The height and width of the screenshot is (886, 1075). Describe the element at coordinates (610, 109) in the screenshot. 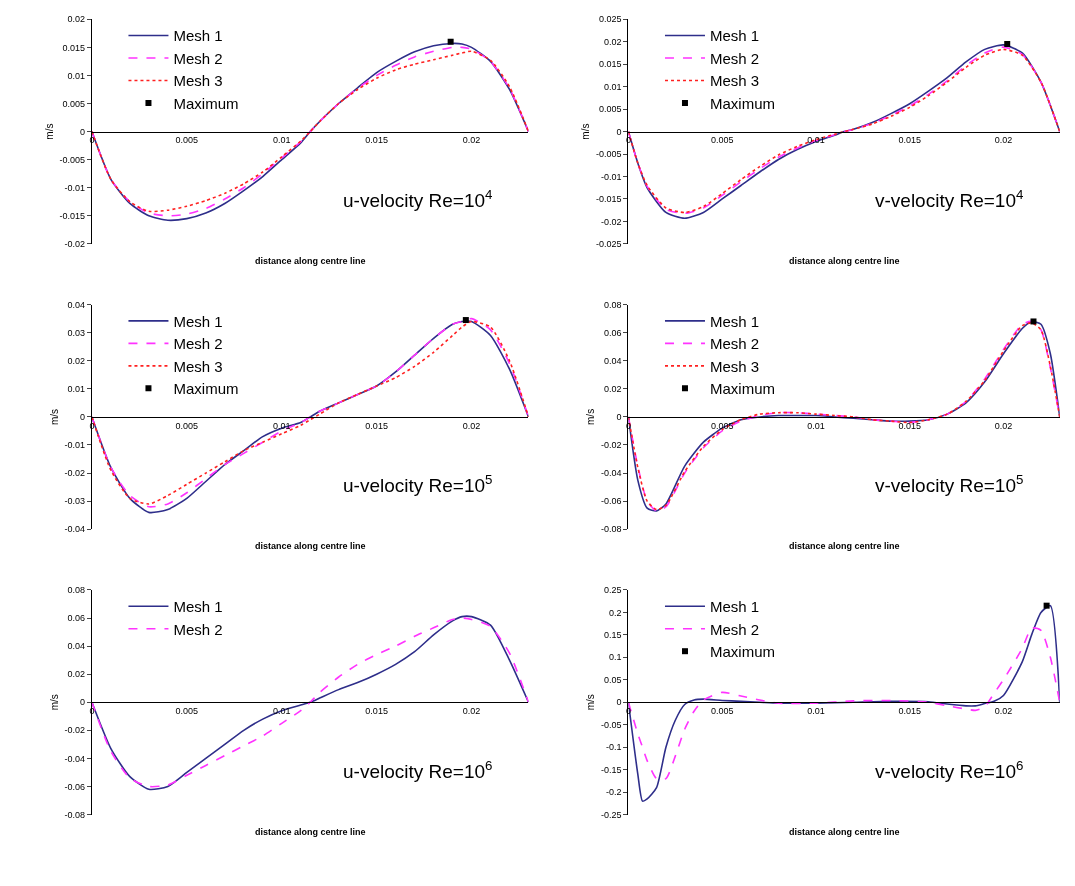

I see `y-tick-label: 0.005` at that location.